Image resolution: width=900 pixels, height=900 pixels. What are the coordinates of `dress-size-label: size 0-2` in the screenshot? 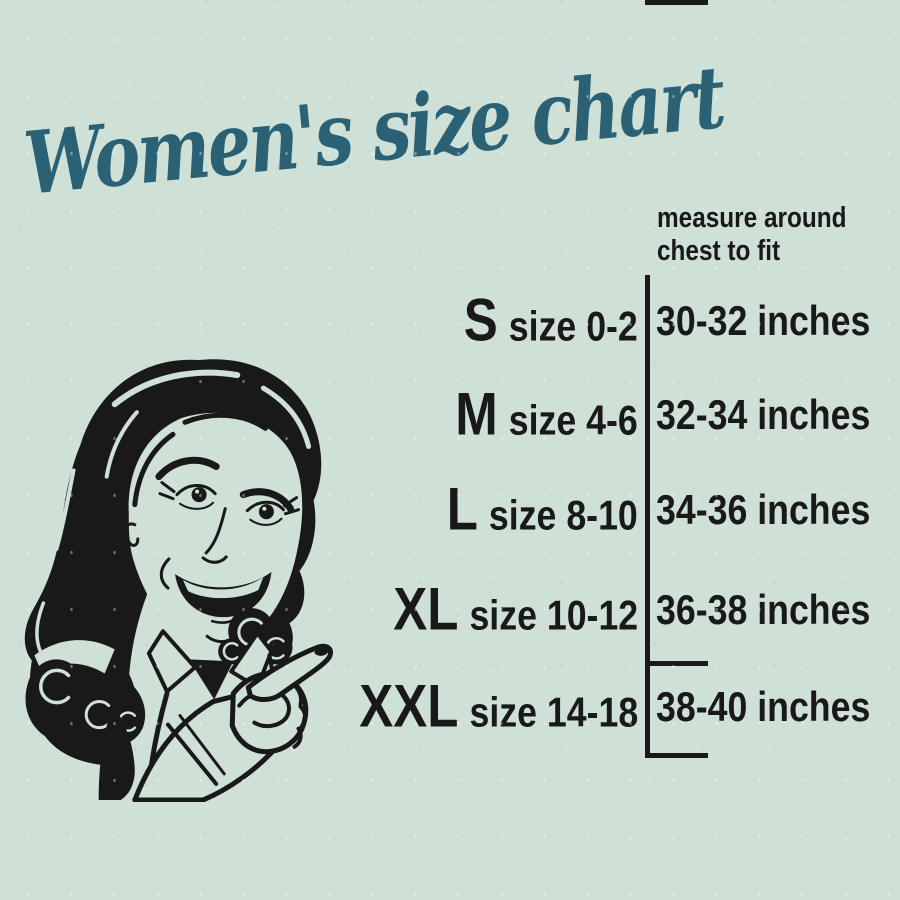 It's located at (573, 326).